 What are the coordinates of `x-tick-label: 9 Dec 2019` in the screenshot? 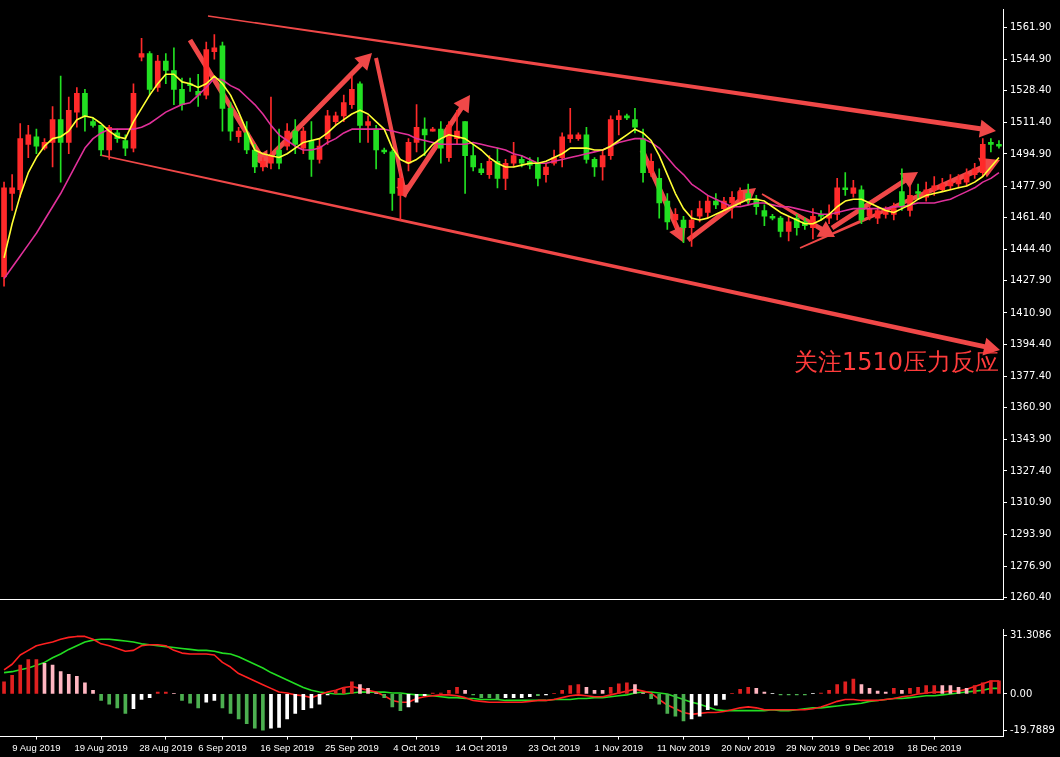 It's located at (869, 747).